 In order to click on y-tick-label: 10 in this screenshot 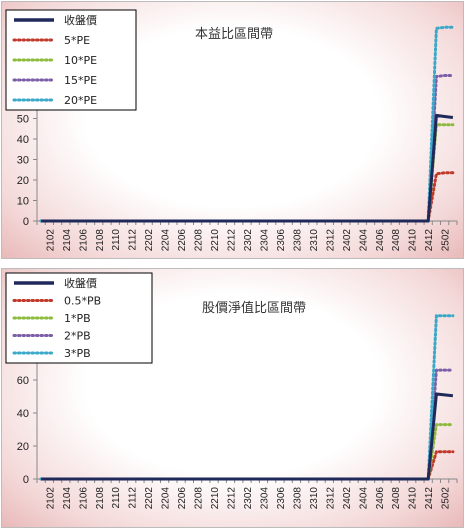, I will do `click(23, 202)`.